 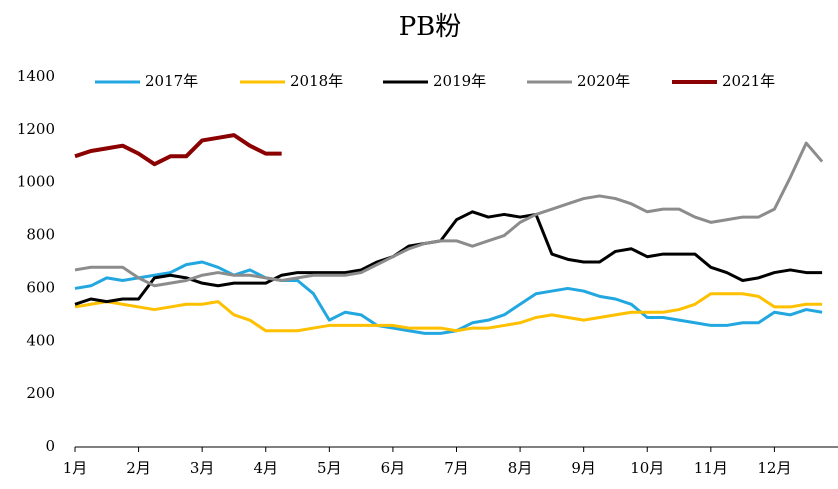 I want to click on x-tick-label: 4月, so click(x=265, y=468).